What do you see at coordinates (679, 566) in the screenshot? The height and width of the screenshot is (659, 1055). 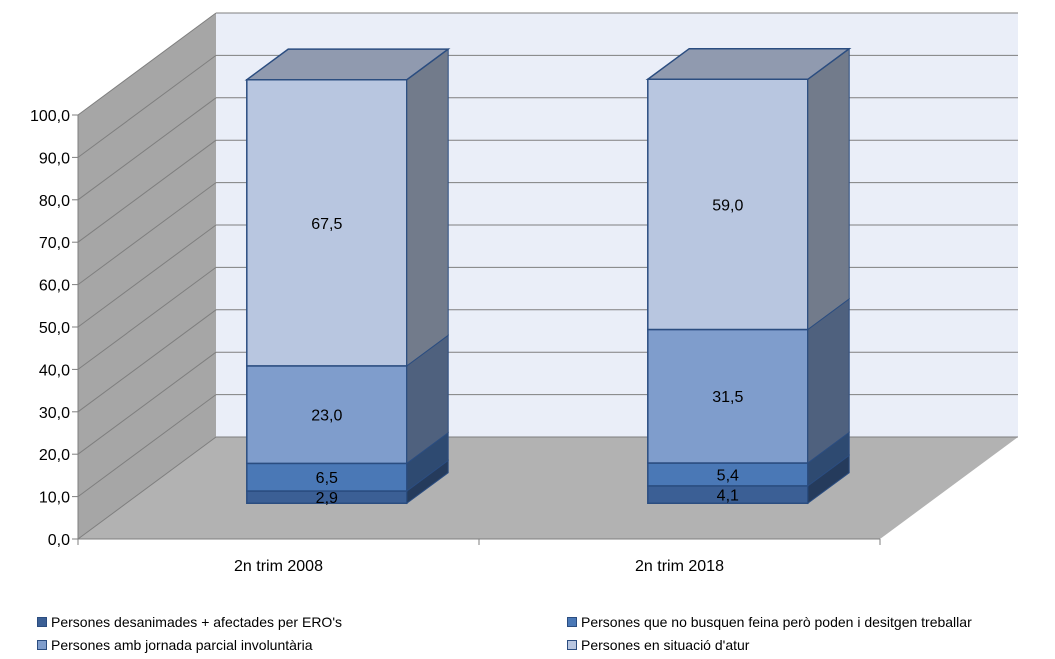 I see `x-tick-label: 2n trim 2018` at bounding box center [679, 566].